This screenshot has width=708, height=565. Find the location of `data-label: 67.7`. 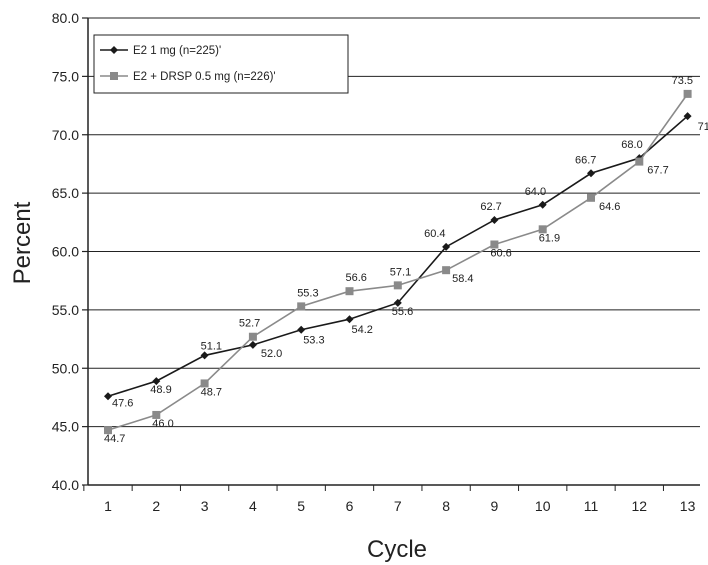

data-label: 67.7 is located at coordinates (657, 171).